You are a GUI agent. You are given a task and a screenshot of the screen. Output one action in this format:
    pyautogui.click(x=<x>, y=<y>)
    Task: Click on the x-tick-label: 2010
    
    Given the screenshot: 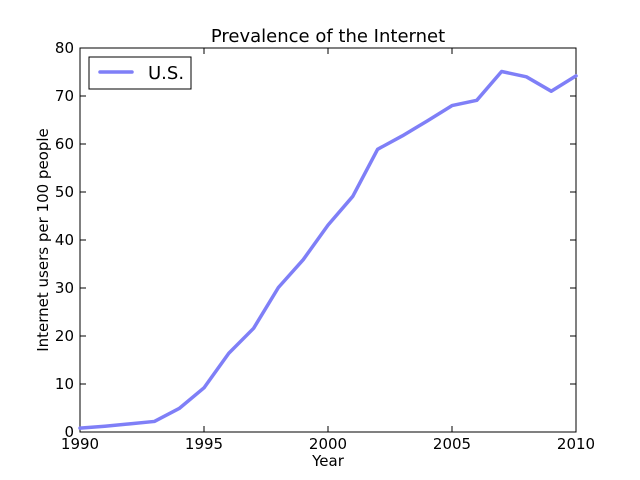 What is the action you would take?
    pyautogui.click(x=576, y=444)
    